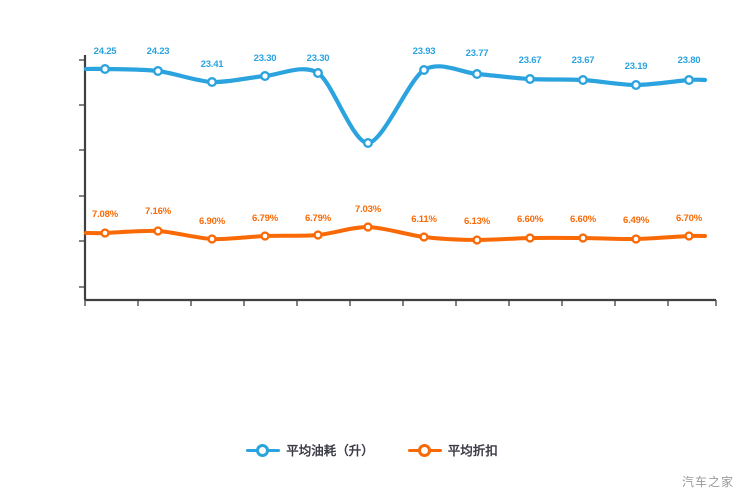 The width and height of the screenshot is (744, 496). I want to click on data-point-label: 6.70%, so click(689, 218).